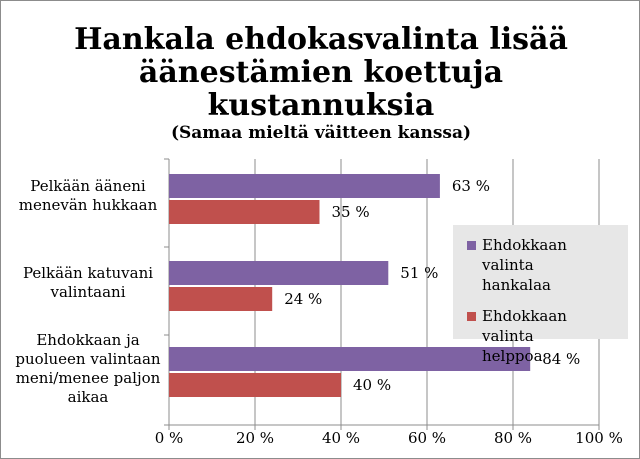  I want to click on data-label-s2-c3: 40 %, so click(372, 385).